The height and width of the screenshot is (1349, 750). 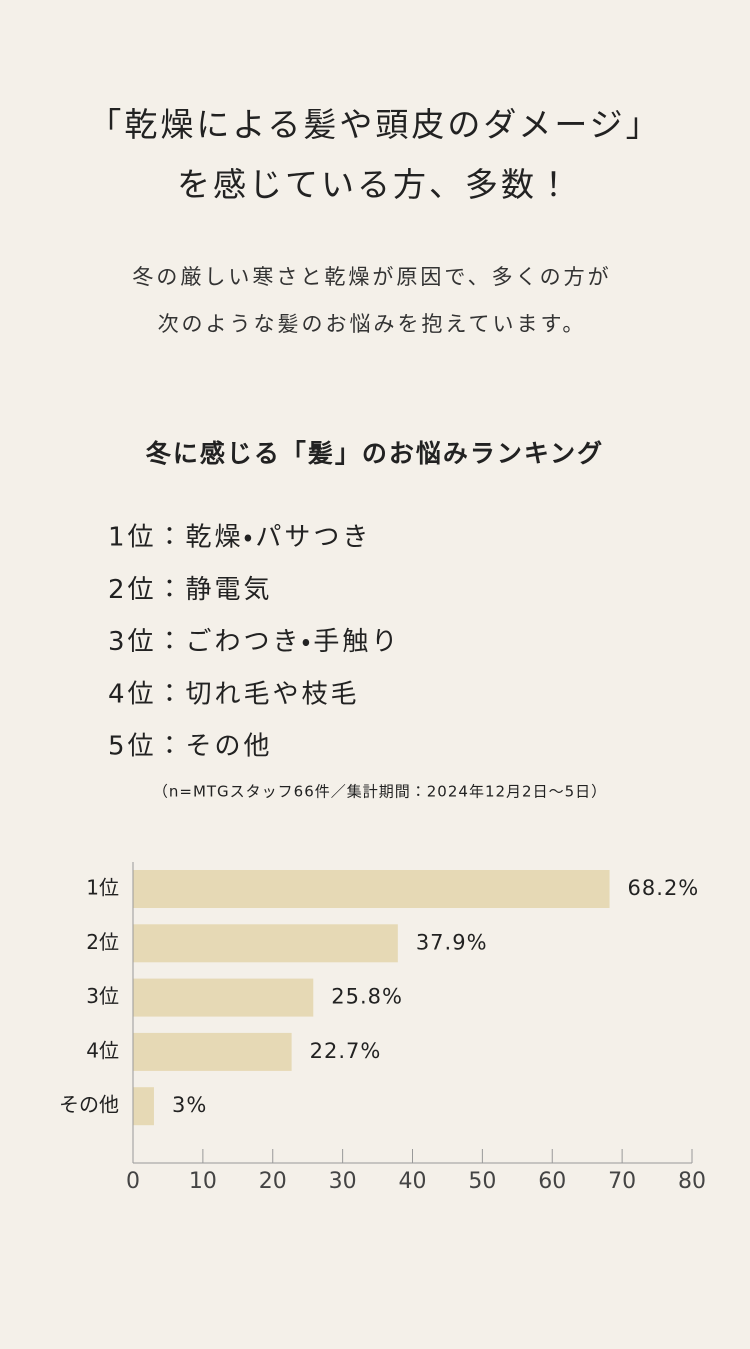 What do you see at coordinates (371, 277) in the screenshot?
I see `lead: 冬の厳しい寒さと乾燥が原因で、多くの方が` at bounding box center [371, 277].